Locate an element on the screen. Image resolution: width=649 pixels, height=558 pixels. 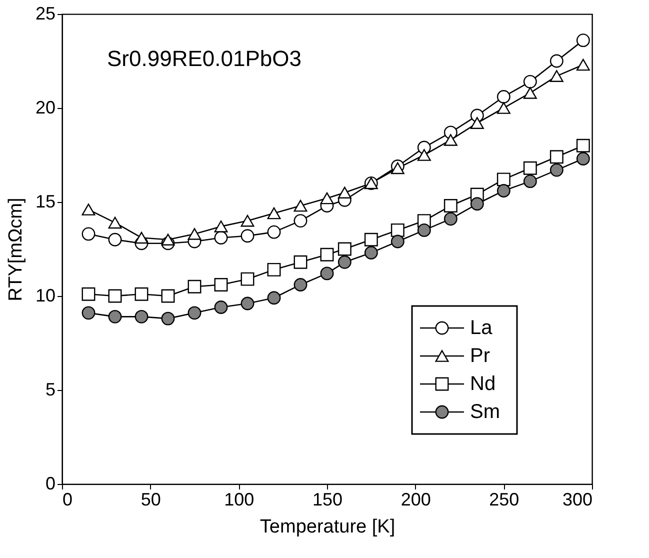
y-tick-label: 0 is located at coordinates (50, 484).